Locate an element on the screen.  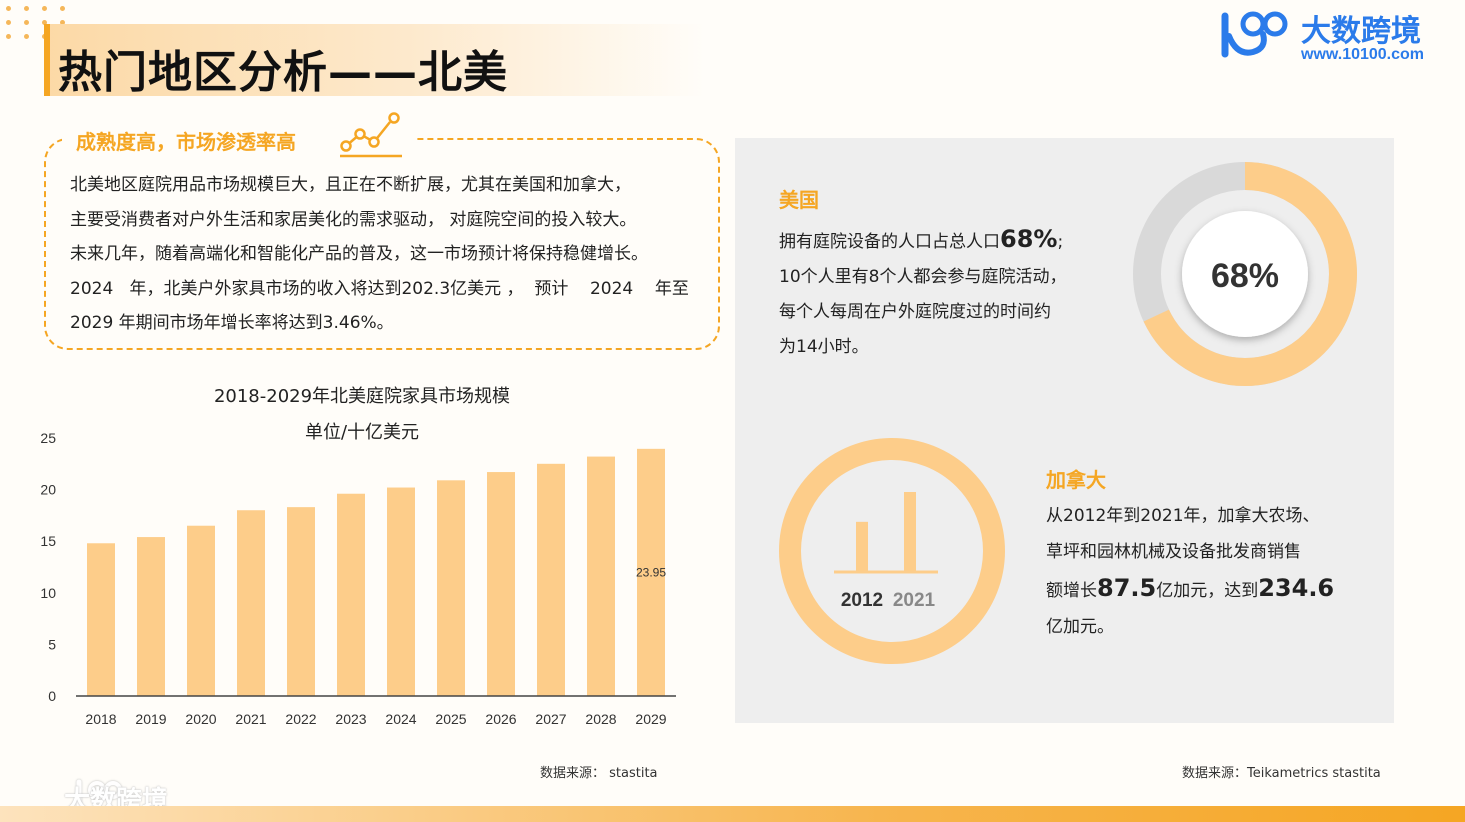
logo-url: www.10100.com is located at coordinates (1363, 54).